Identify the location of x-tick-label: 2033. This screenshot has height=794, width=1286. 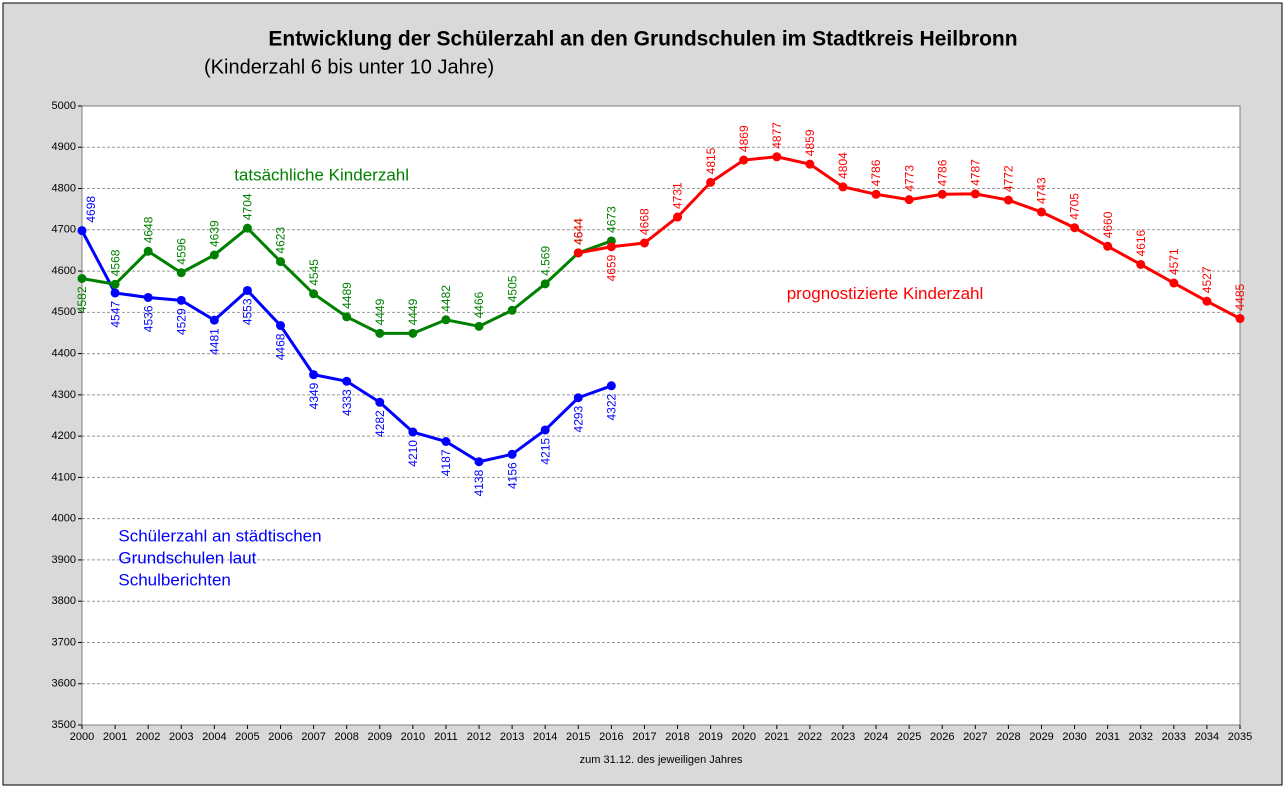
(1174, 737).